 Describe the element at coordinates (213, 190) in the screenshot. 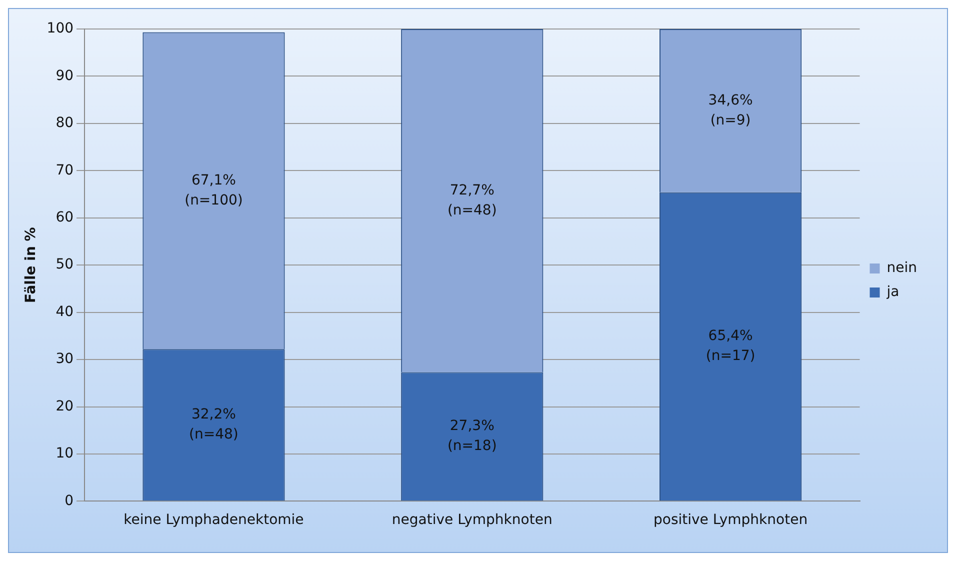

I see `data-label: 67,1% (n=100)` at that location.